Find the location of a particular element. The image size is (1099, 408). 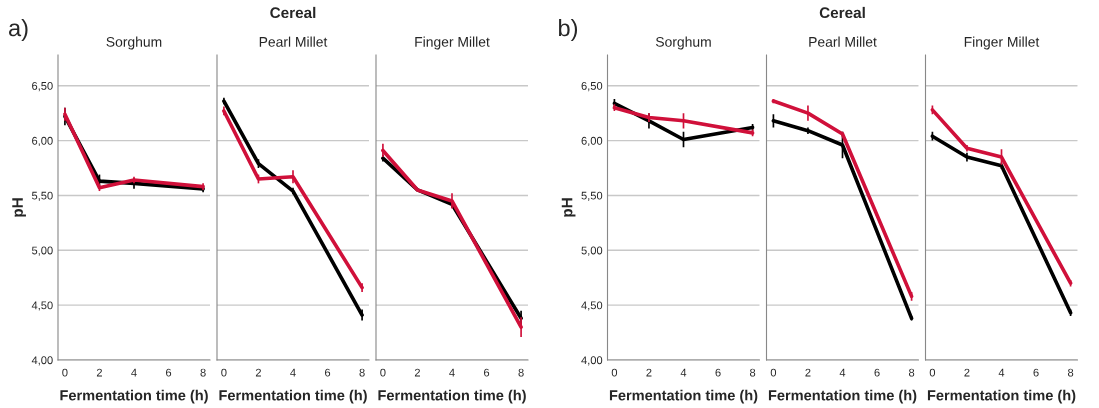

text: b) is located at coordinates (568, 30).